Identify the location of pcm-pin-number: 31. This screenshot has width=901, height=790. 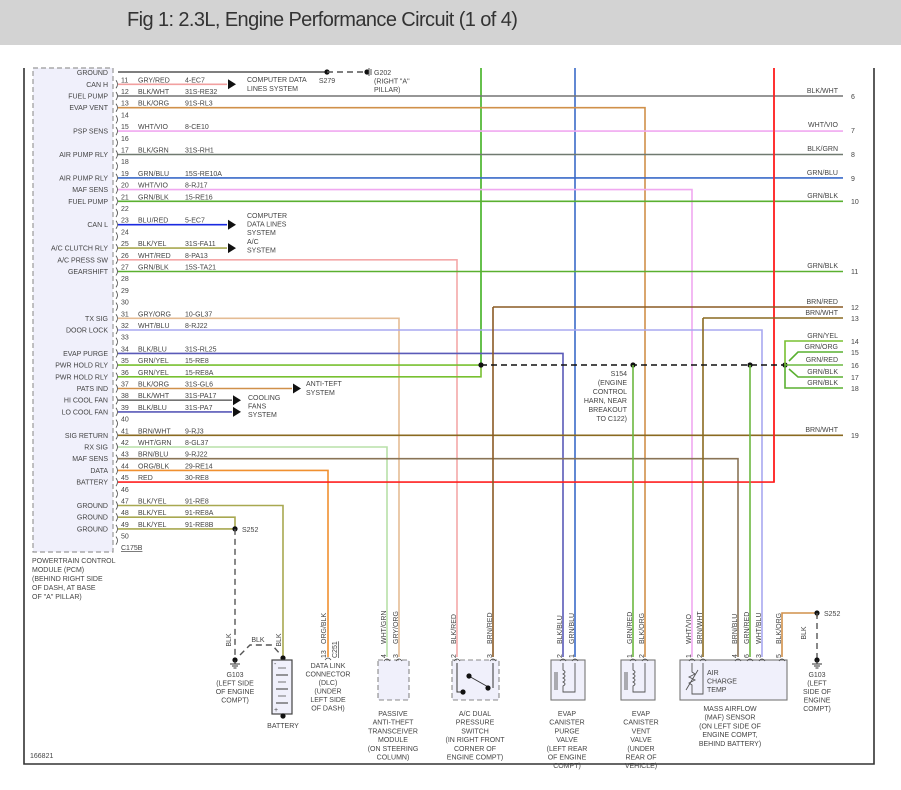
(125, 314).